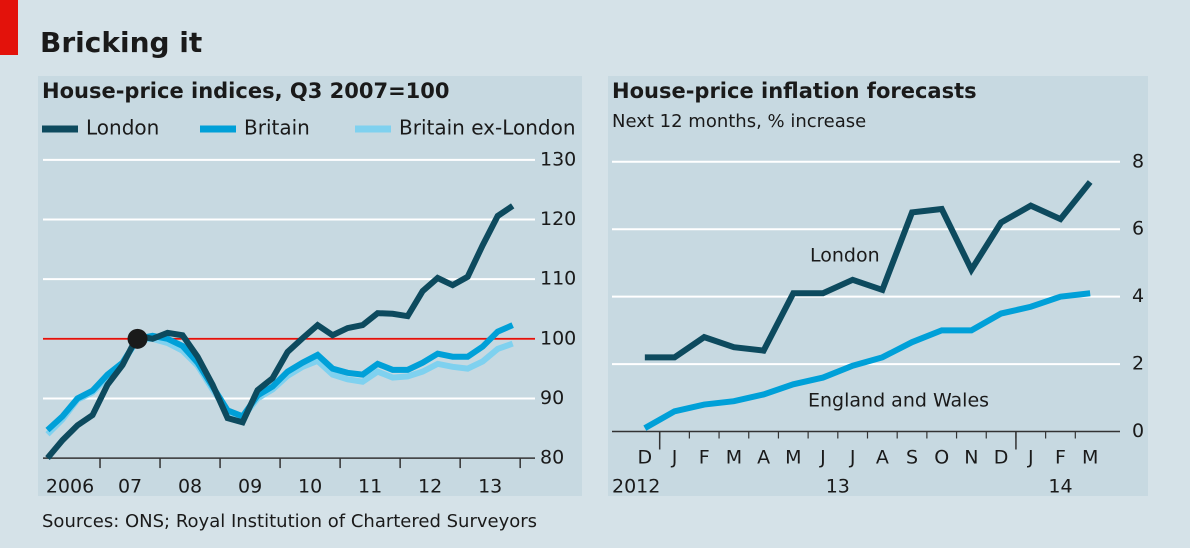 Image resolution: width=1190 pixels, height=548 pixels. I want to click on x-tick-label: 2006, so click(70, 487).